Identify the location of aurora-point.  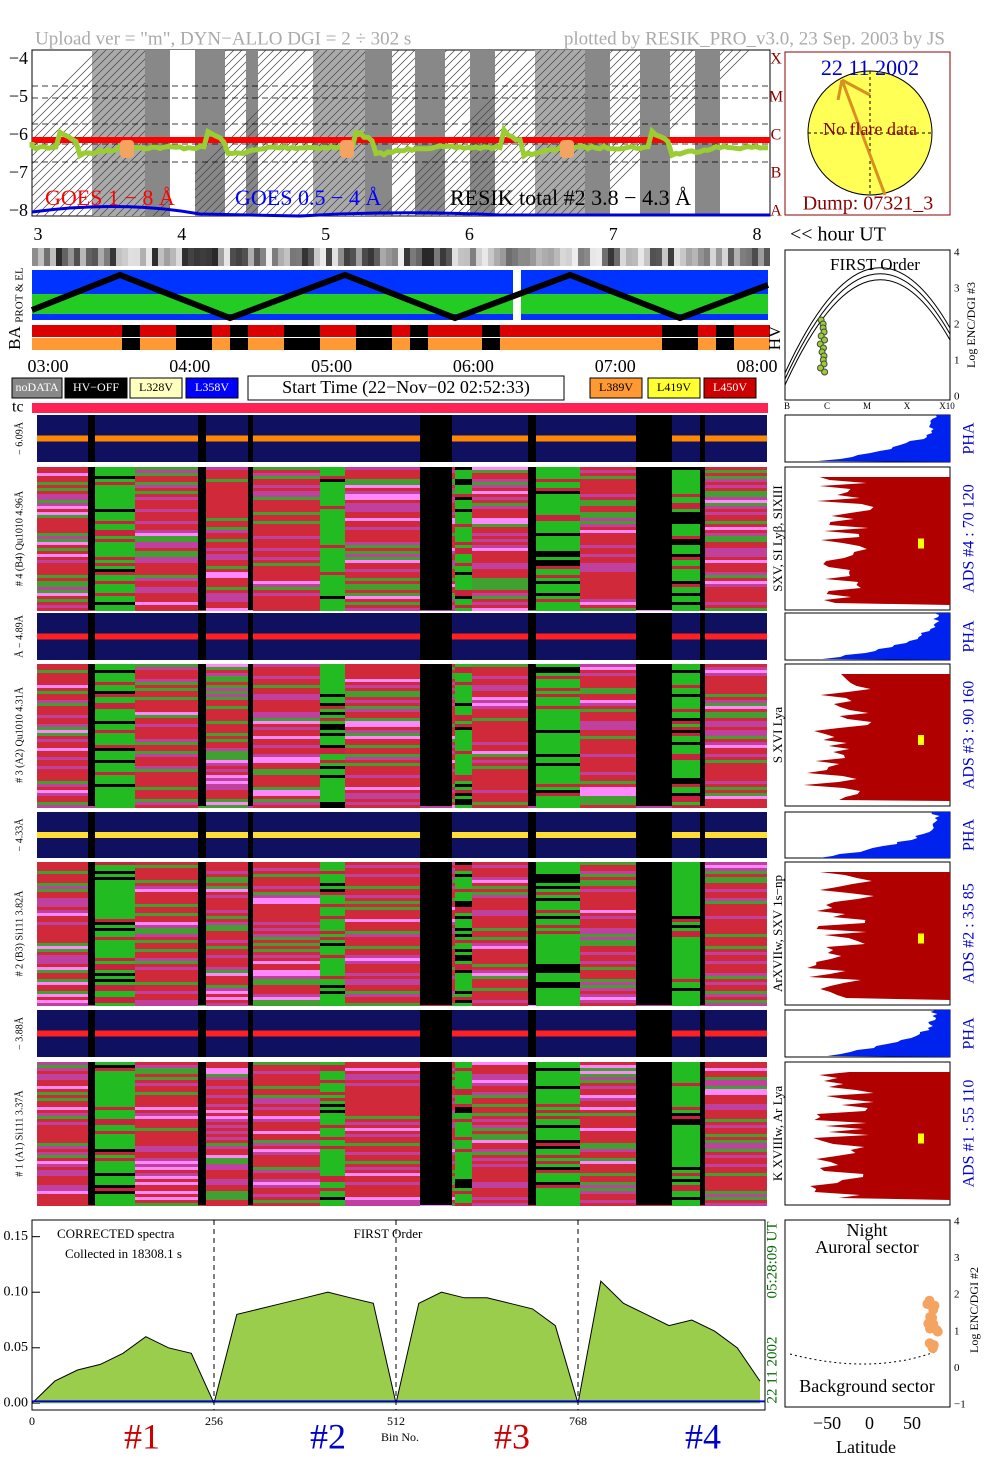
(927, 1304).